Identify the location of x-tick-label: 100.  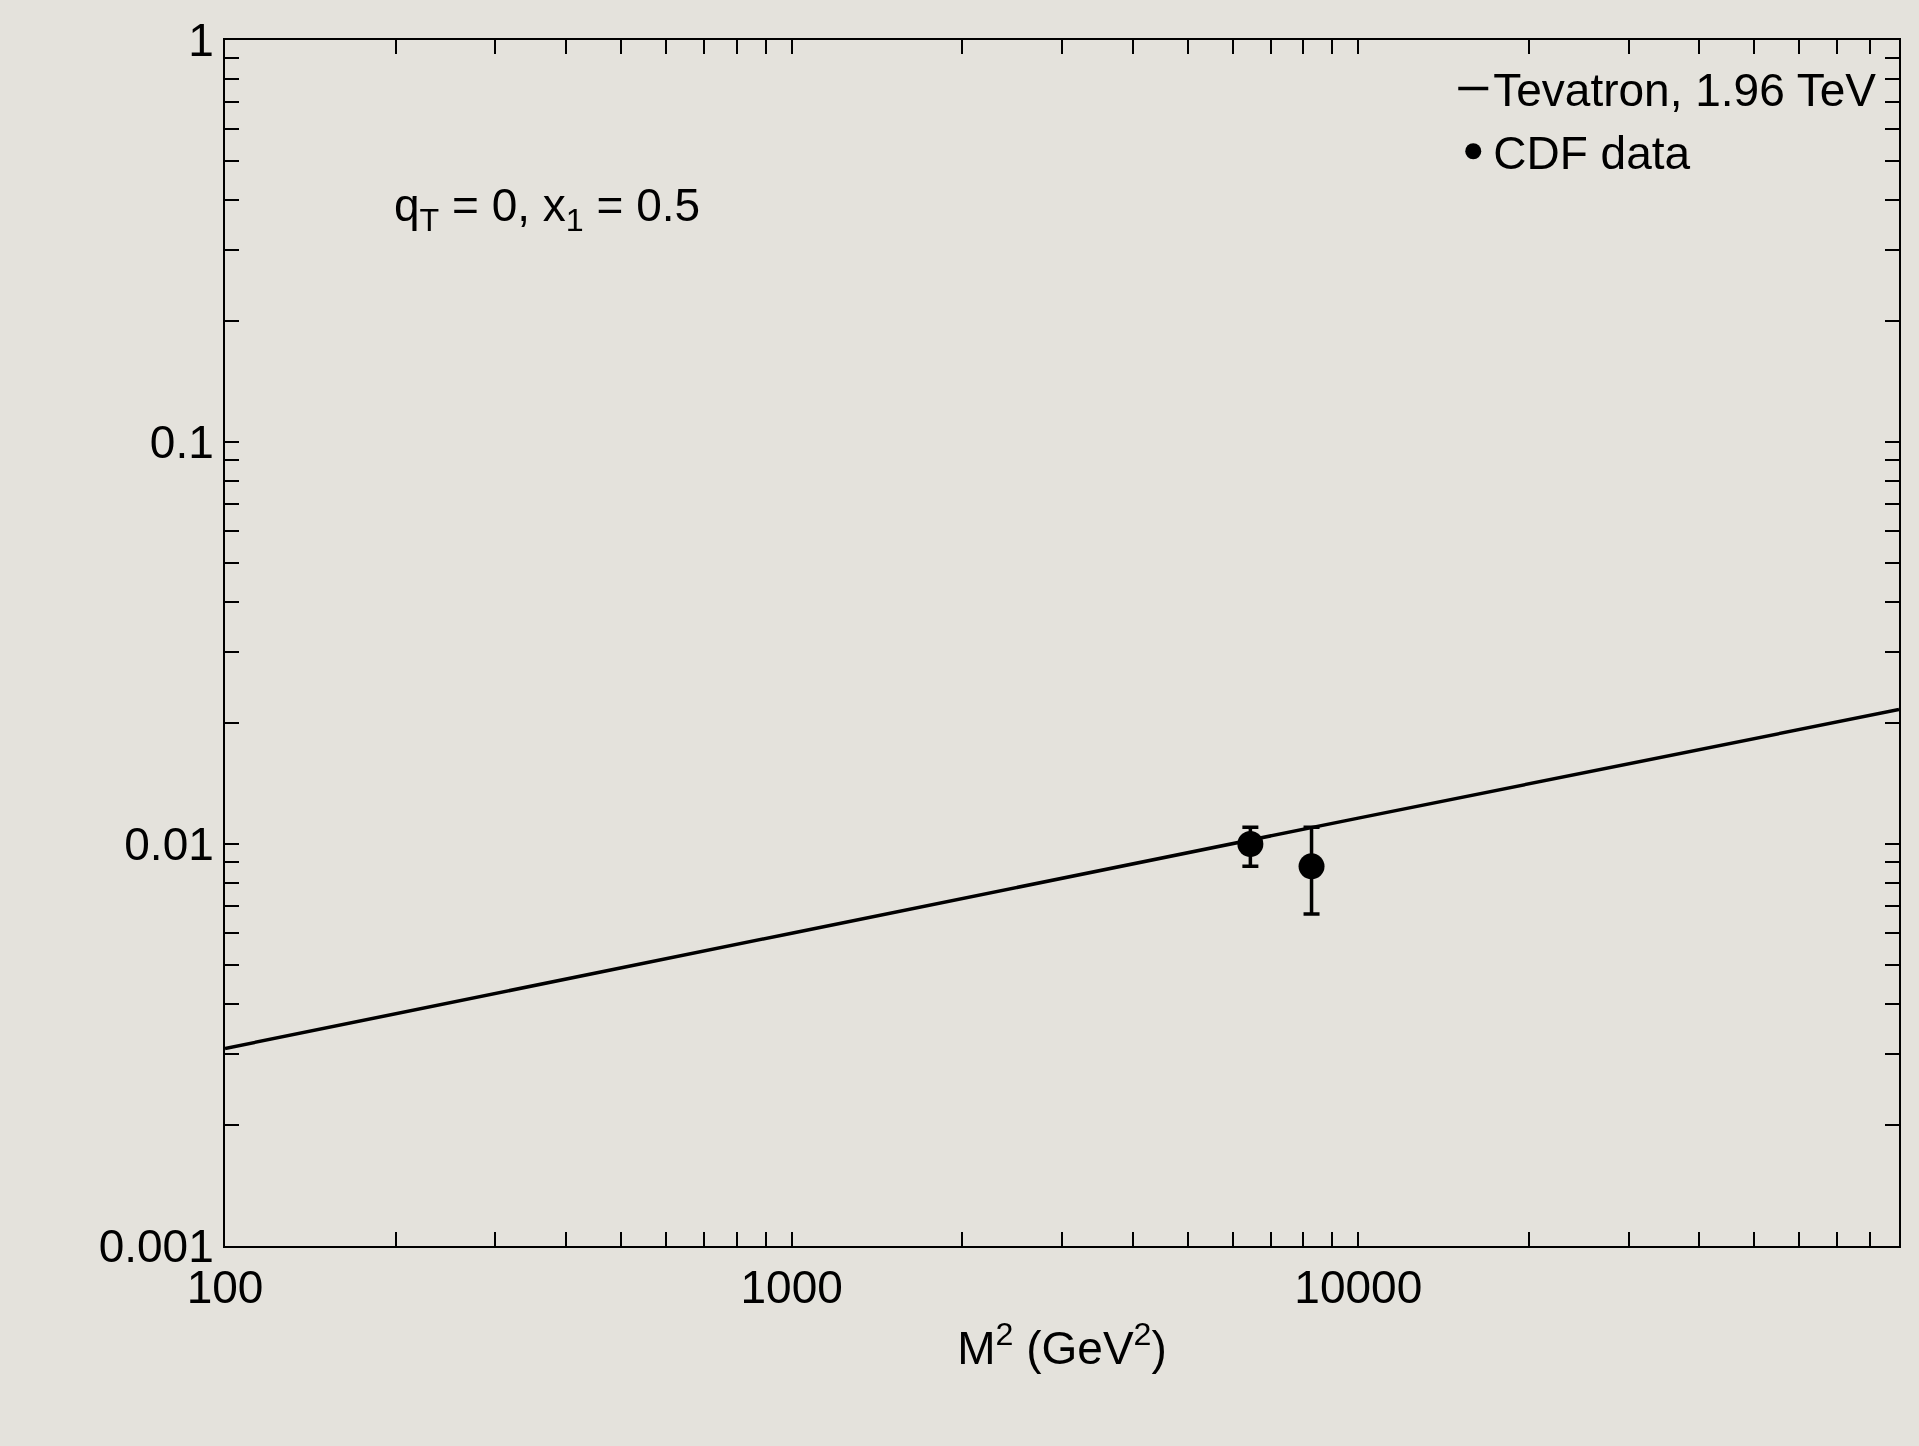
(225, 1287).